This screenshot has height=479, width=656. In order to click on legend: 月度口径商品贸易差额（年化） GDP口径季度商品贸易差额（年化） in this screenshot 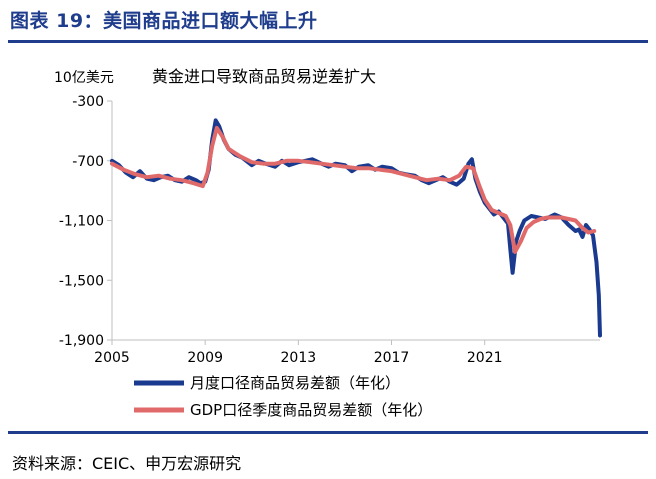, I will do `click(283, 396)`.